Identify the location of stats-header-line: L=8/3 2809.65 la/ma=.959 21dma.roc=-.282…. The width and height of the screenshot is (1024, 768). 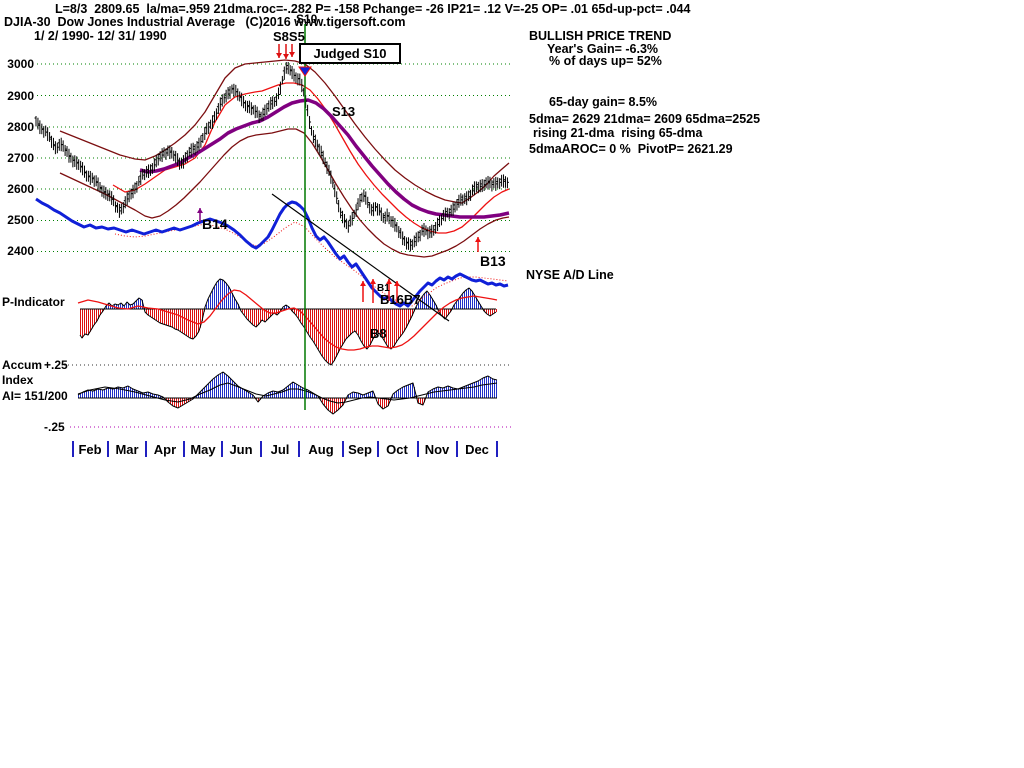
(373, 9).